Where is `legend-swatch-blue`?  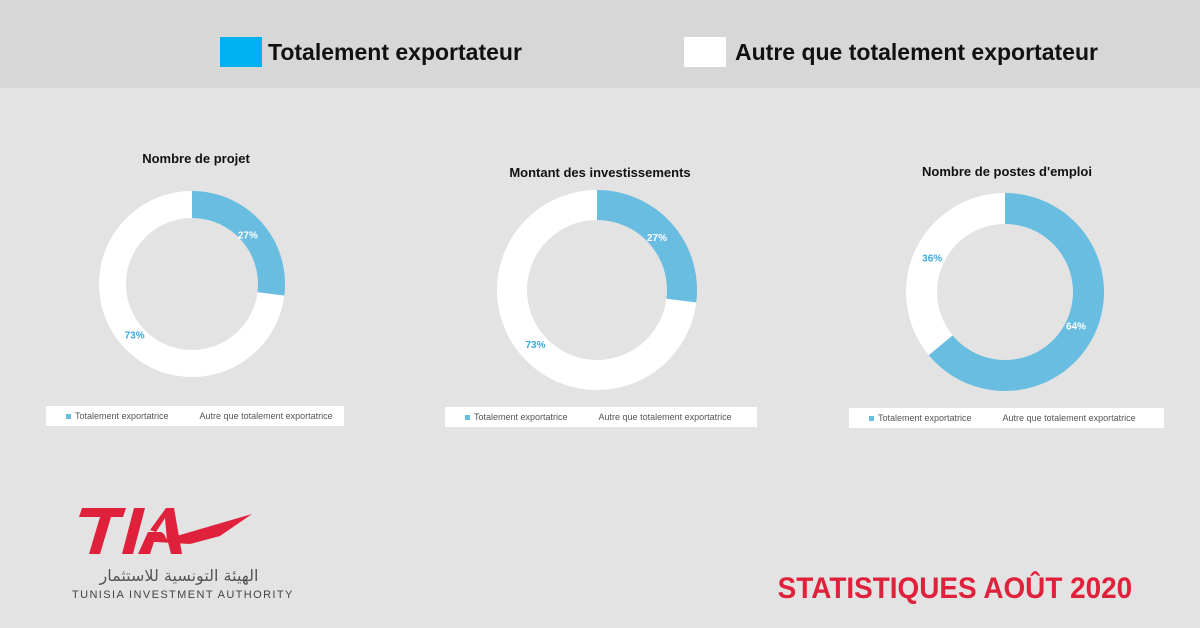
legend-swatch-blue is located at coordinates (241, 52).